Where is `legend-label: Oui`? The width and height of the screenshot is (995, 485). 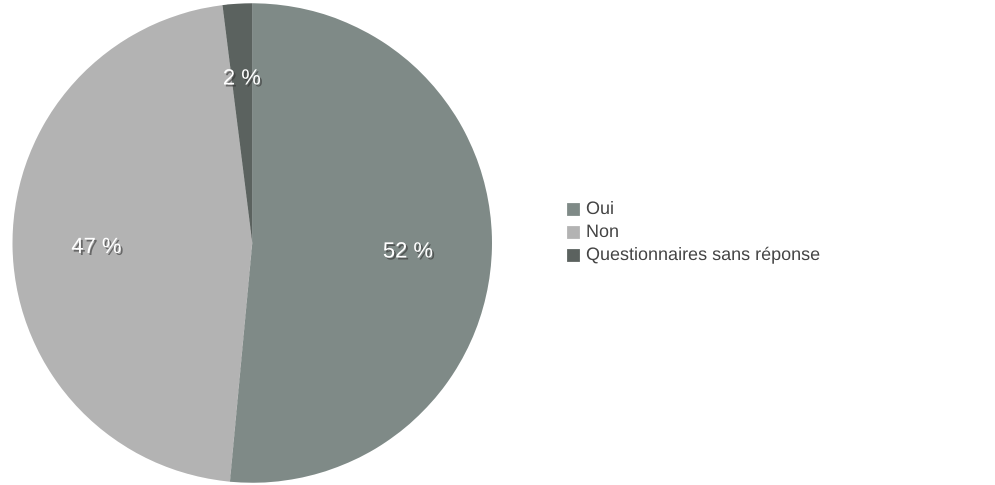
legend-label: Oui is located at coordinates (600, 208).